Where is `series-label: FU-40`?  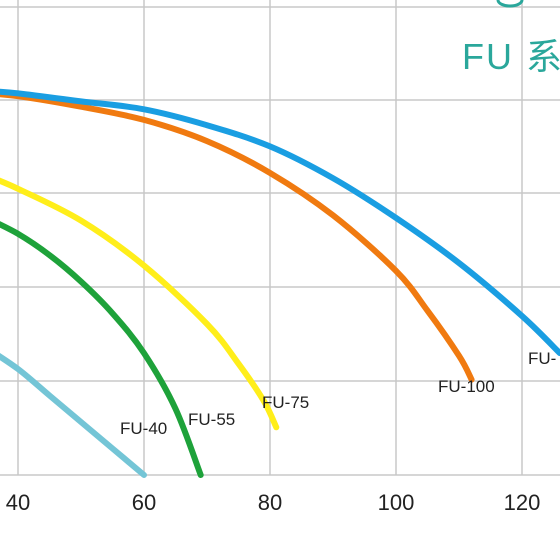
series-label: FU-40 is located at coordinates (143, 428).